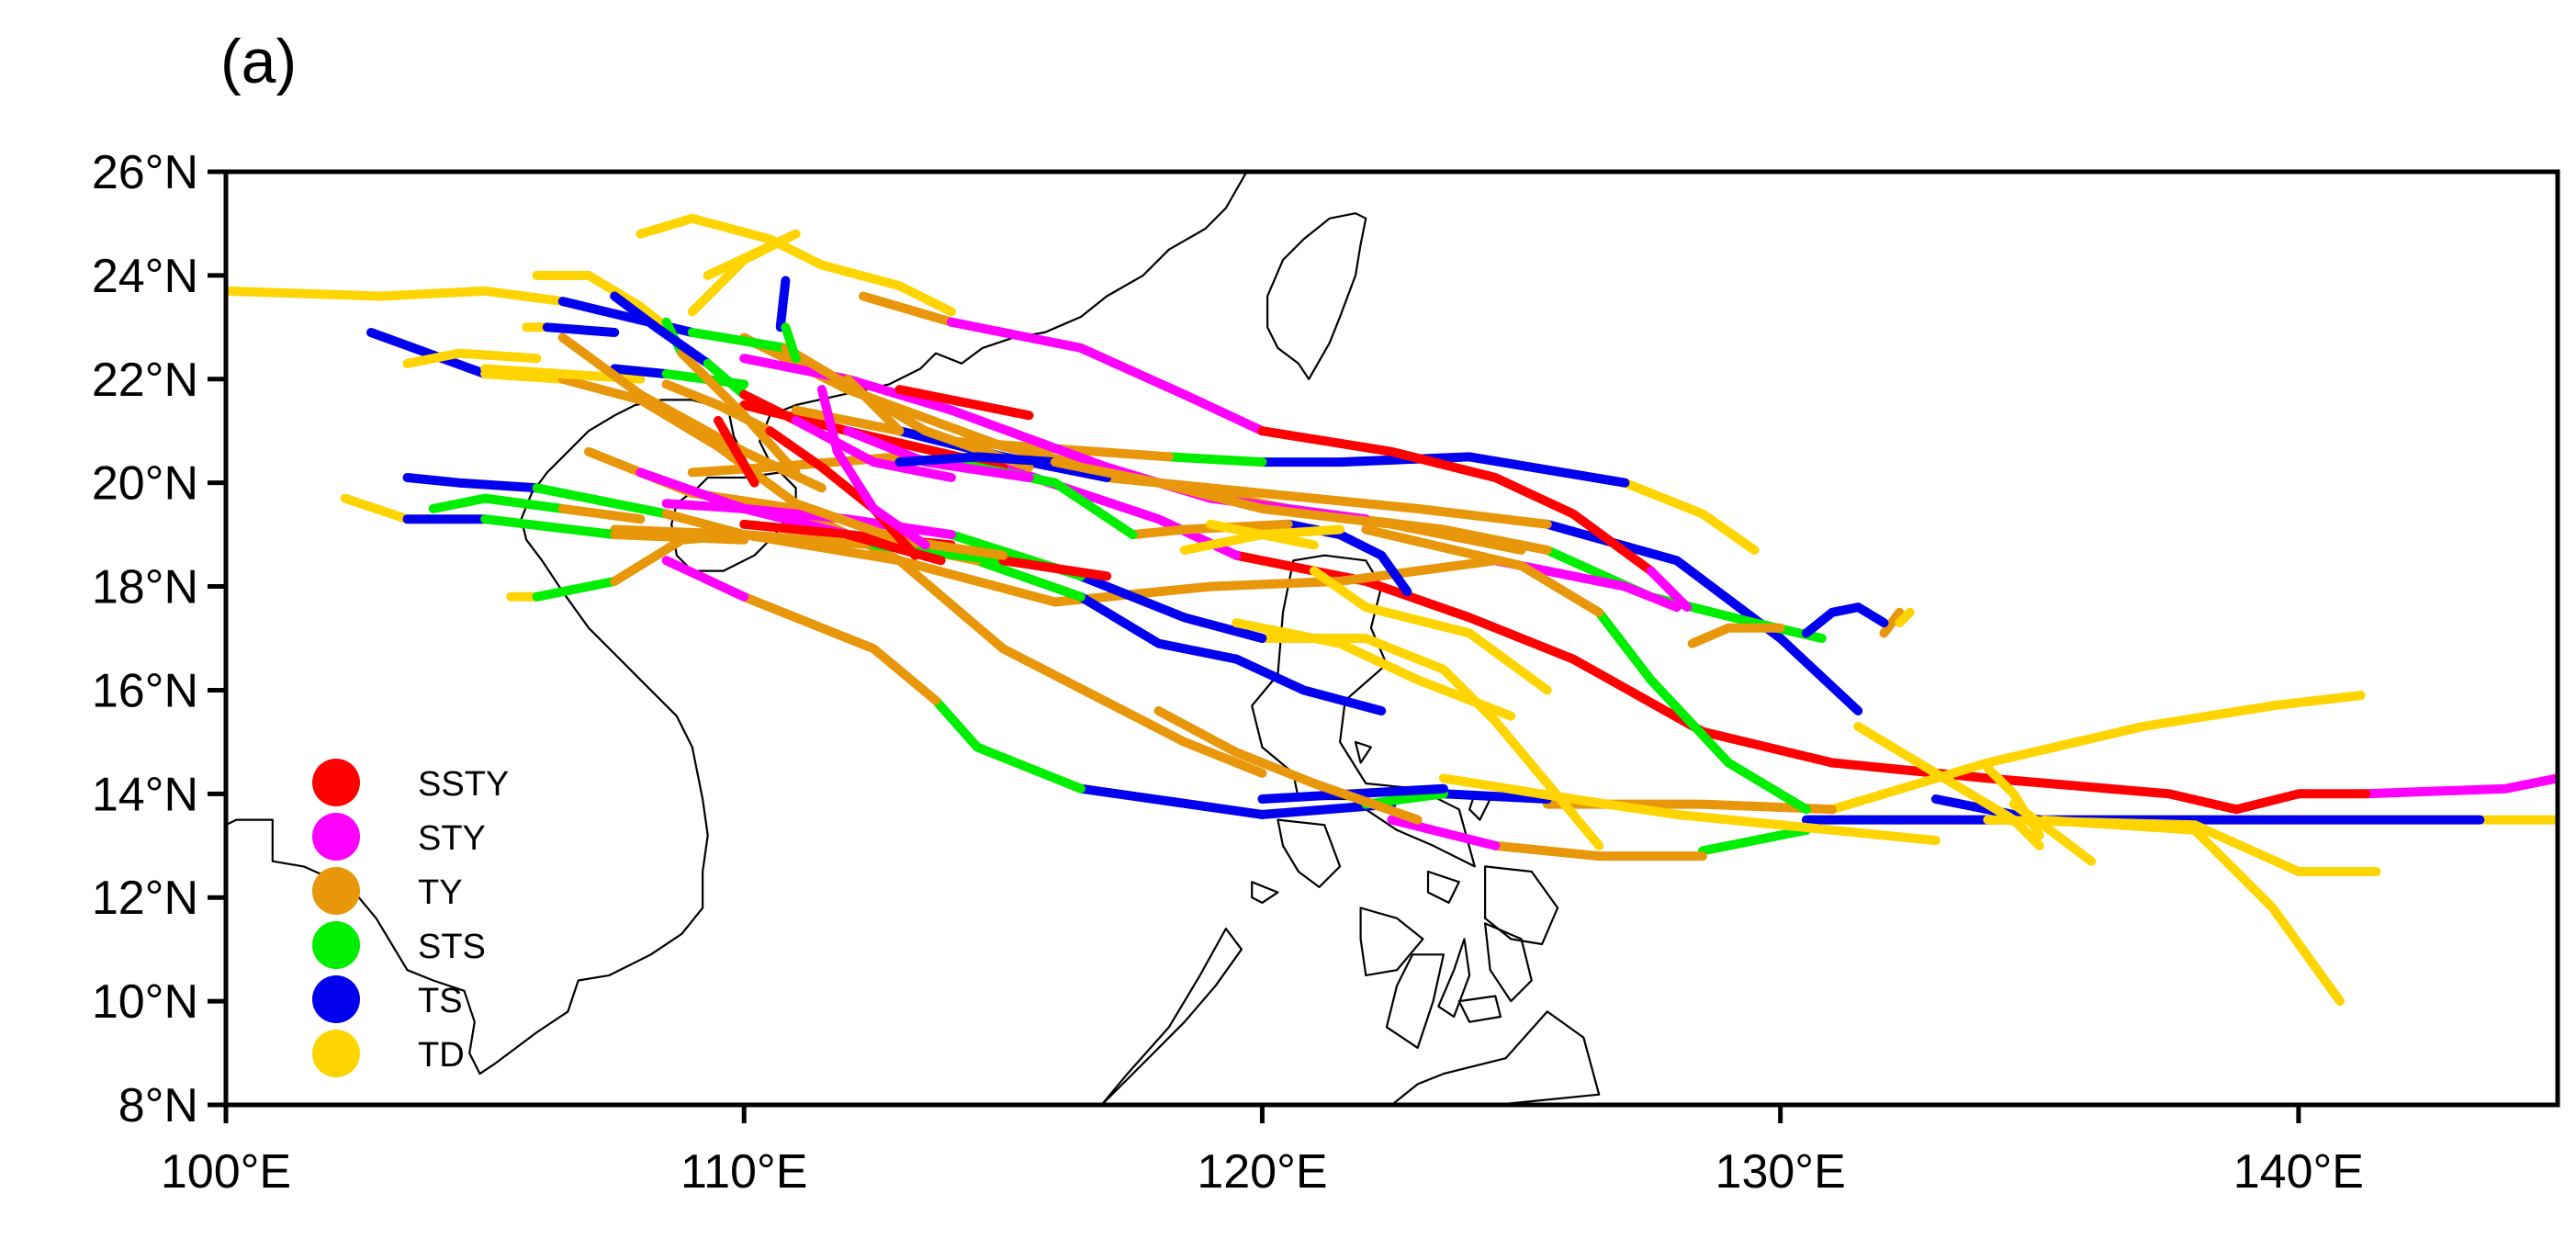  I want to click on legend-item-ssty: SSTY, so click(410, 782).